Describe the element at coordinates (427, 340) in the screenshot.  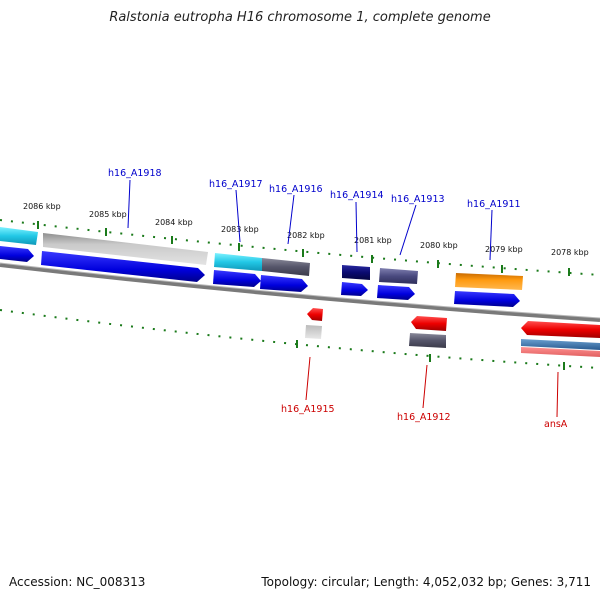
I see `reverse-feature-h16_A1912` at that location.